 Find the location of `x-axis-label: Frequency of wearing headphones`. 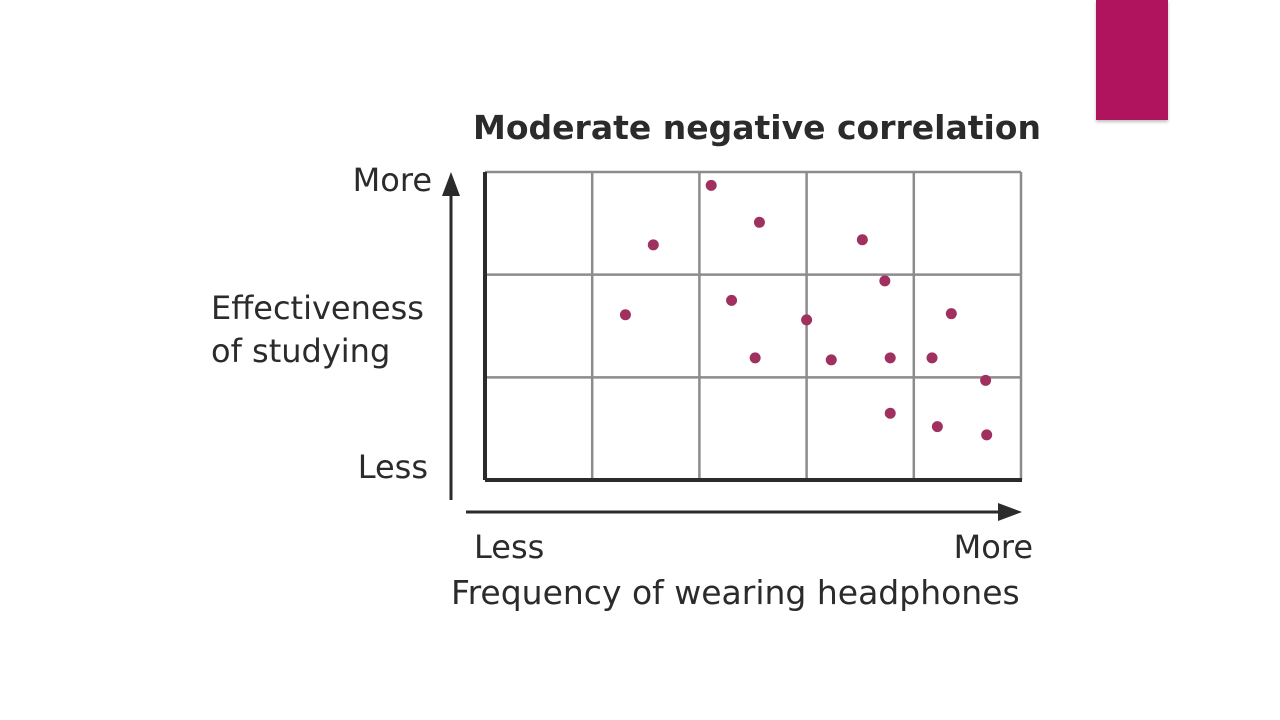

x-axis-label: Frequency of wearing headphones is located at coordinates (735, 592).